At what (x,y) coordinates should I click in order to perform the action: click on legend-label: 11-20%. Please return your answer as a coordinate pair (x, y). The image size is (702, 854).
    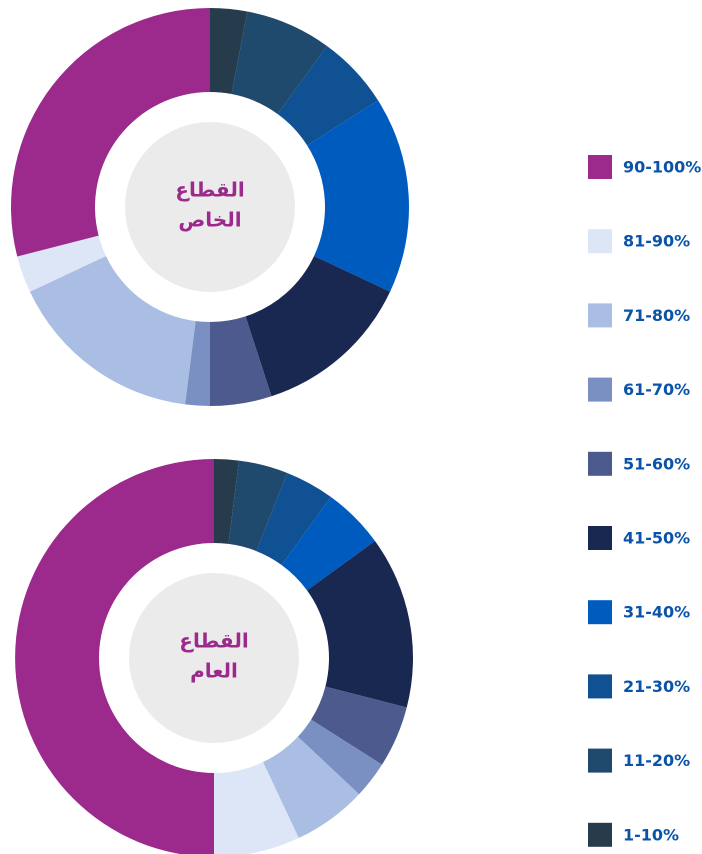
    Looking at the image, I should click on (656, 760).